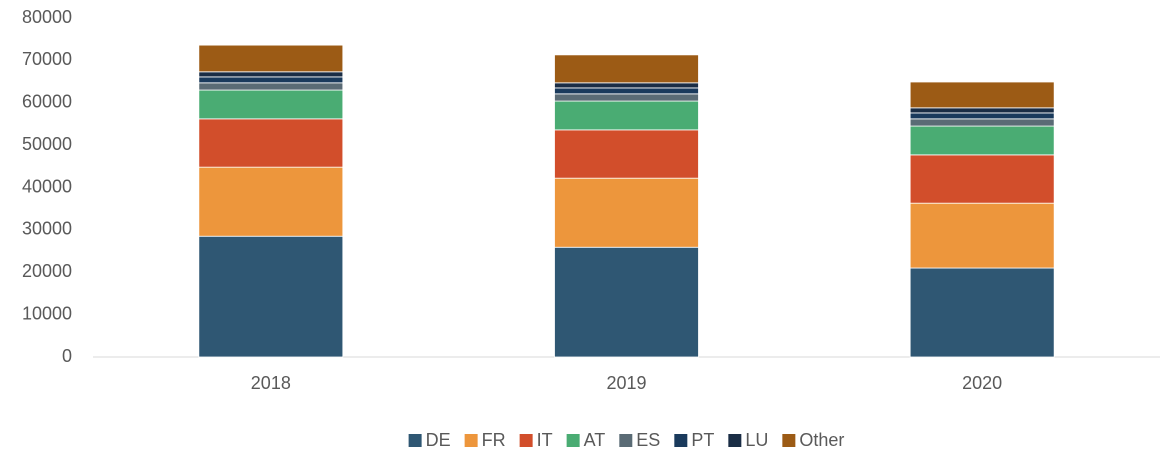 This screenshot has width=1164, height=457. Describe the element at coordinates (982, 383) in the screenshot. I see `x-tick-label: 2020` at that location.